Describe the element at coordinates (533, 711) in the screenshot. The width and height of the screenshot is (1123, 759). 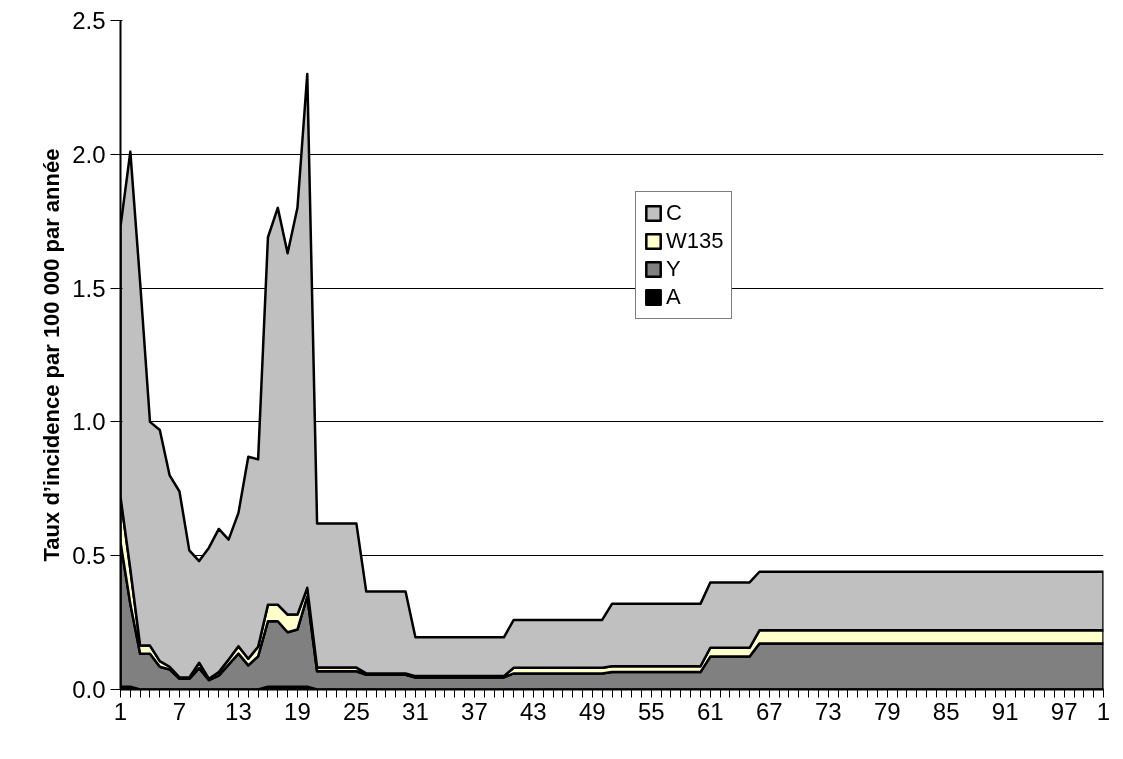
I see `x-tick-label: 43` at that location.